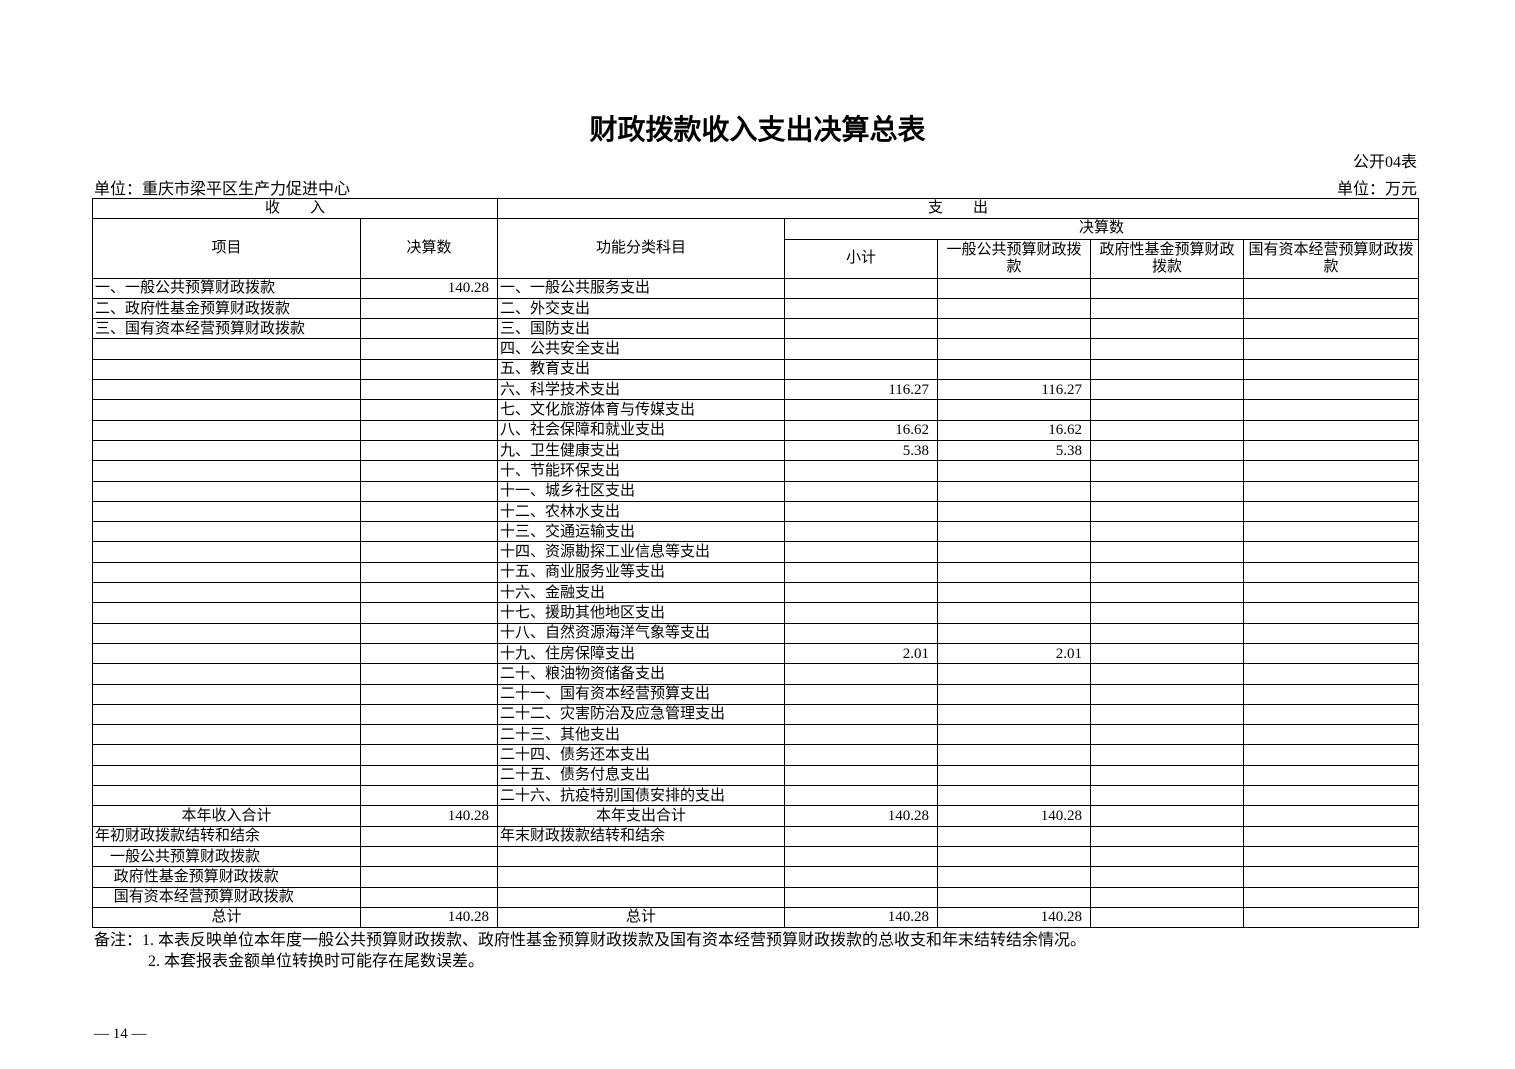 This screenshot has width=1515, height=1069. I want to click on table-row: 十八、自然资源海洋气象等支出, so click(756, 633).